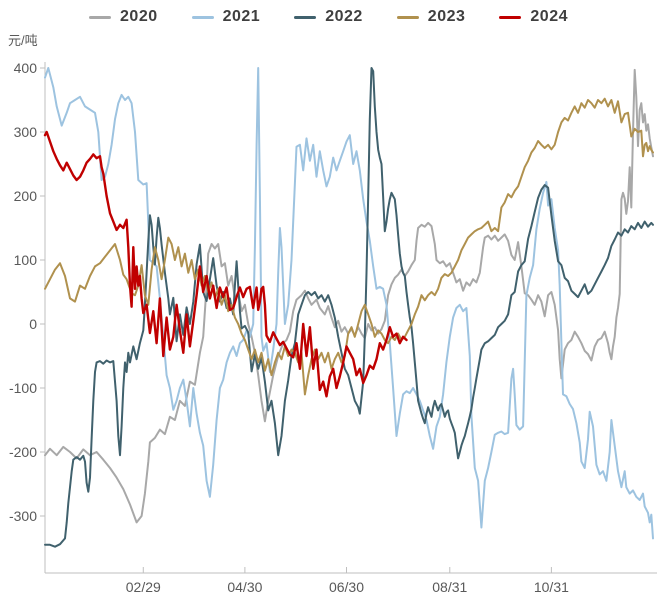 This screenshot has height=602, width=657. I want to click on y-tick-label: 400, so click(26, 68).